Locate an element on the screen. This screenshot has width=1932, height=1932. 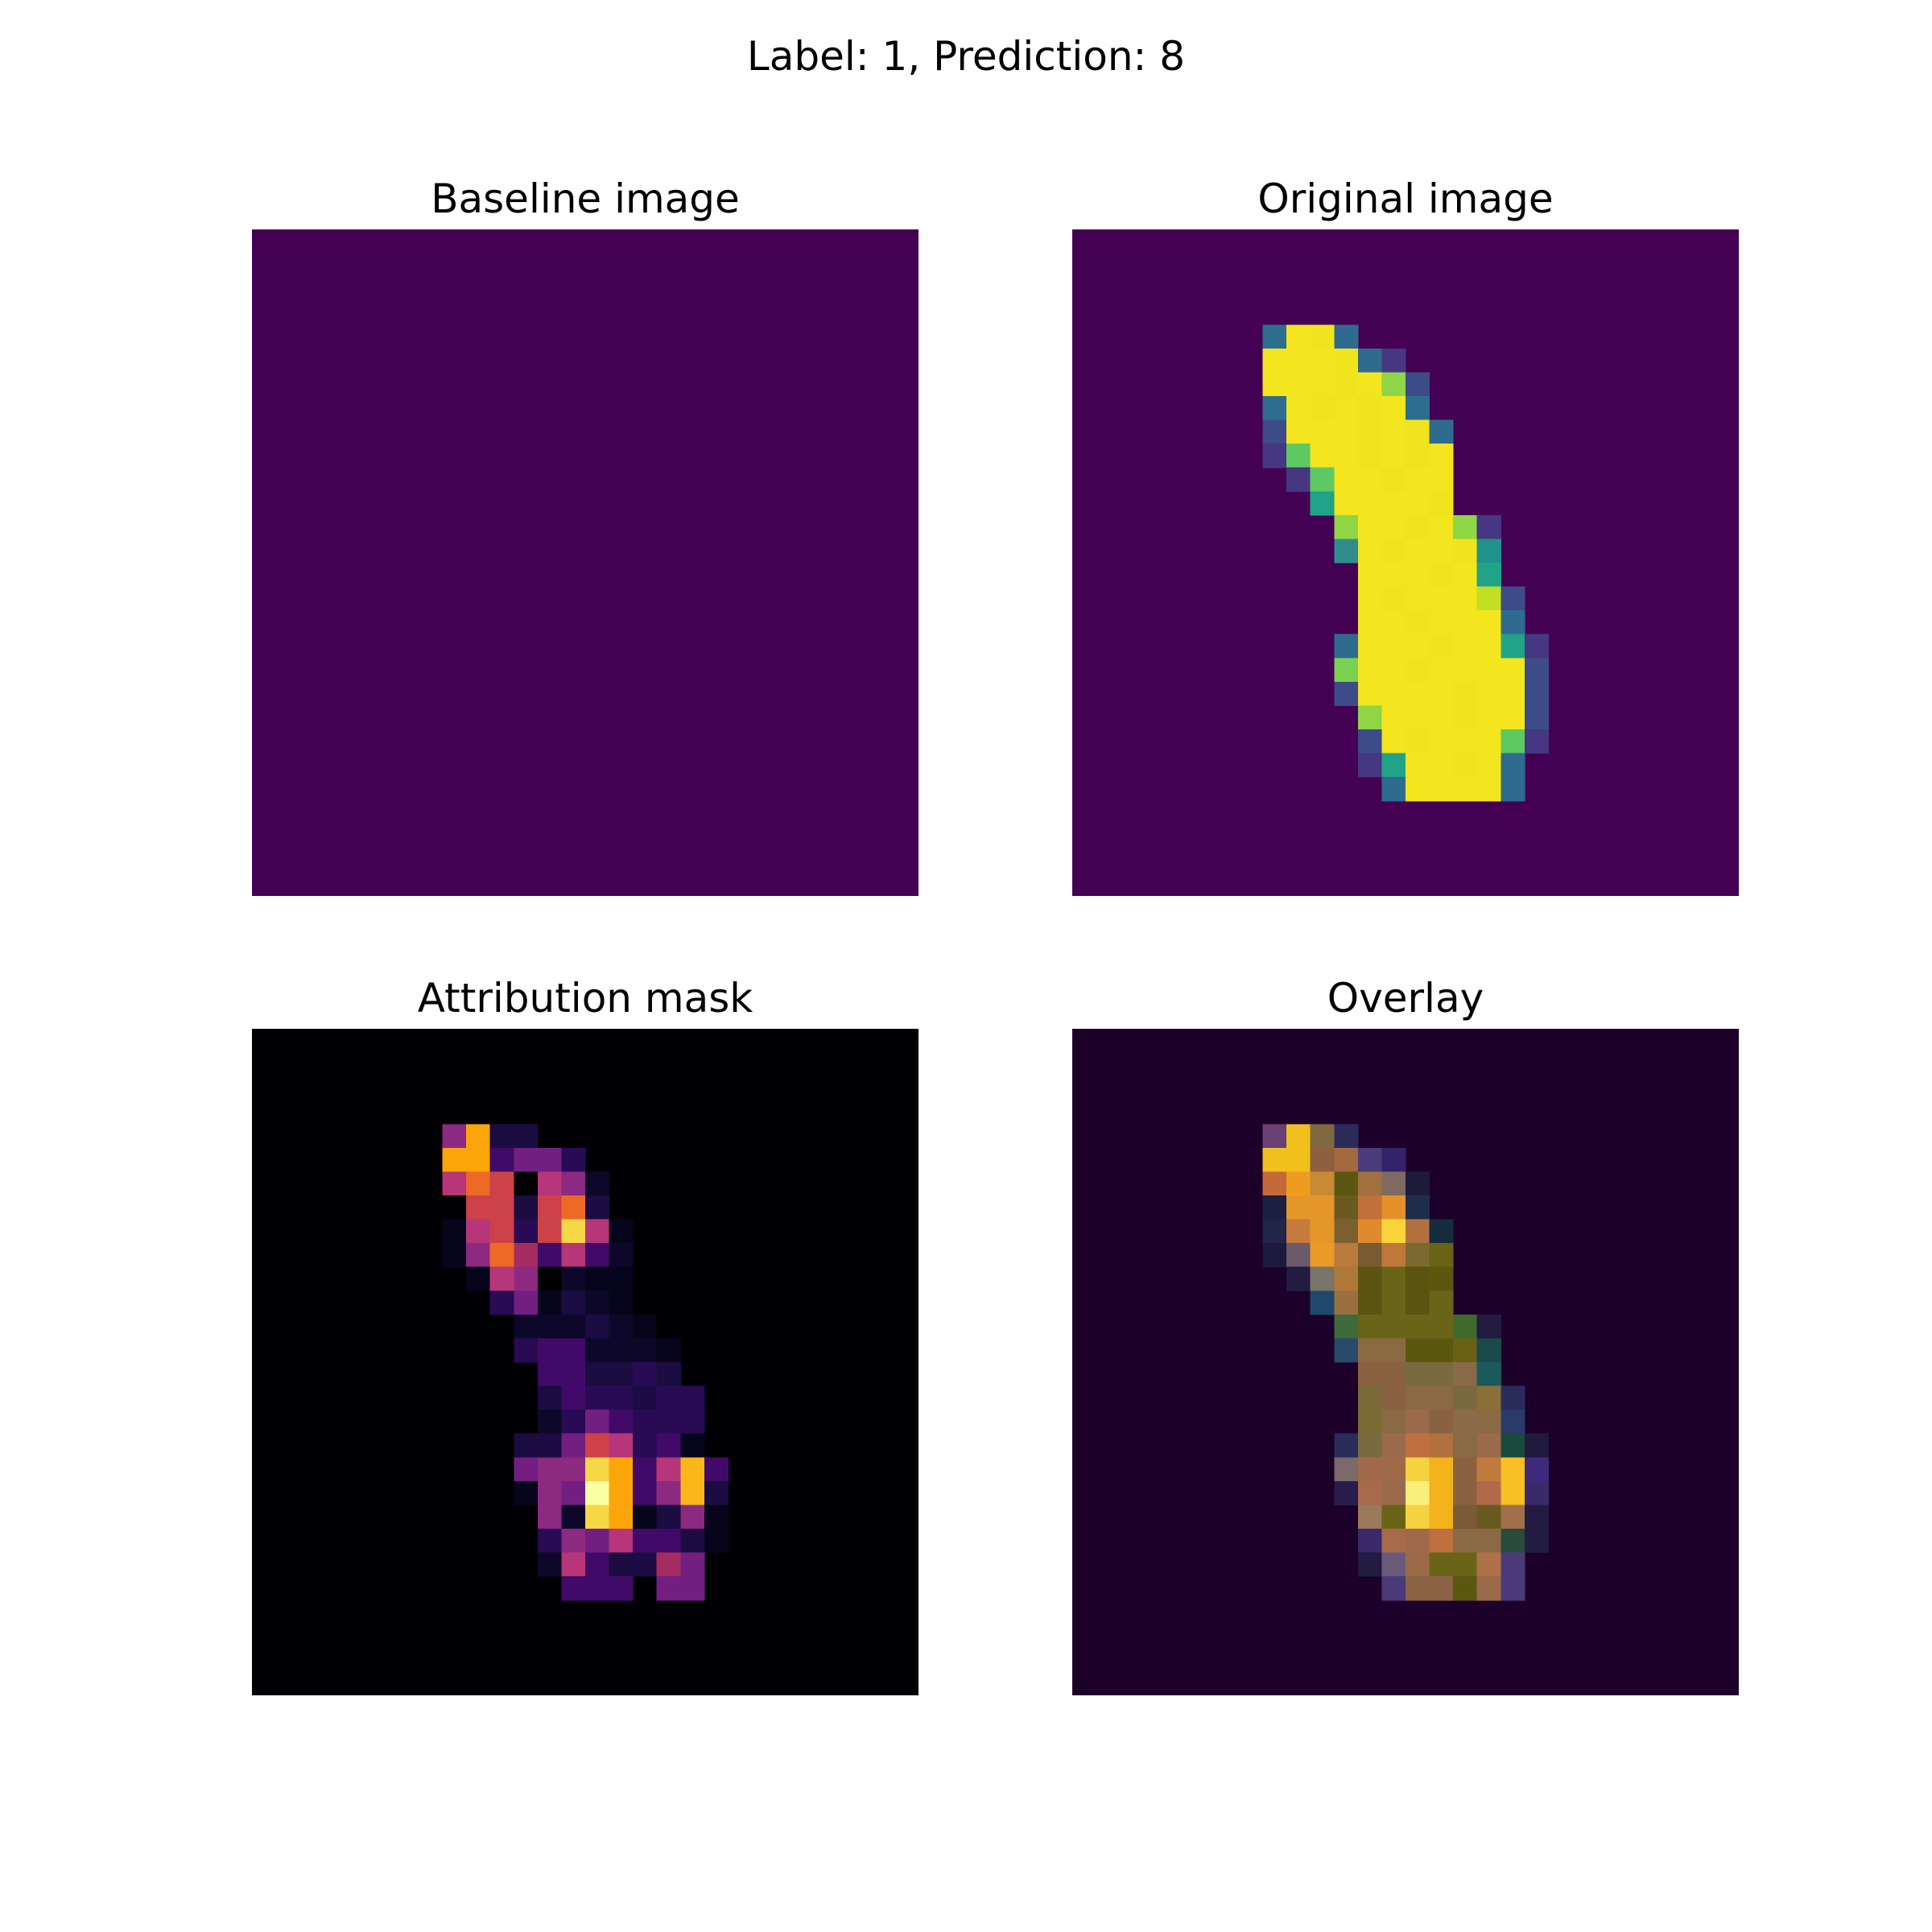
panel-attribution-mask: Attribution mask is located at coordinates (585, 1333).